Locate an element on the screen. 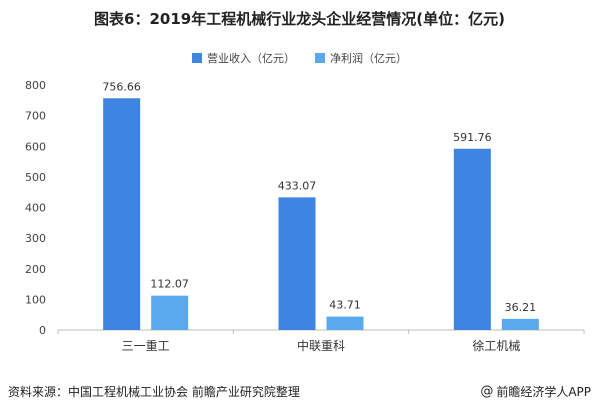  y-tick-label: 200 is located at coordinates (35, 269).